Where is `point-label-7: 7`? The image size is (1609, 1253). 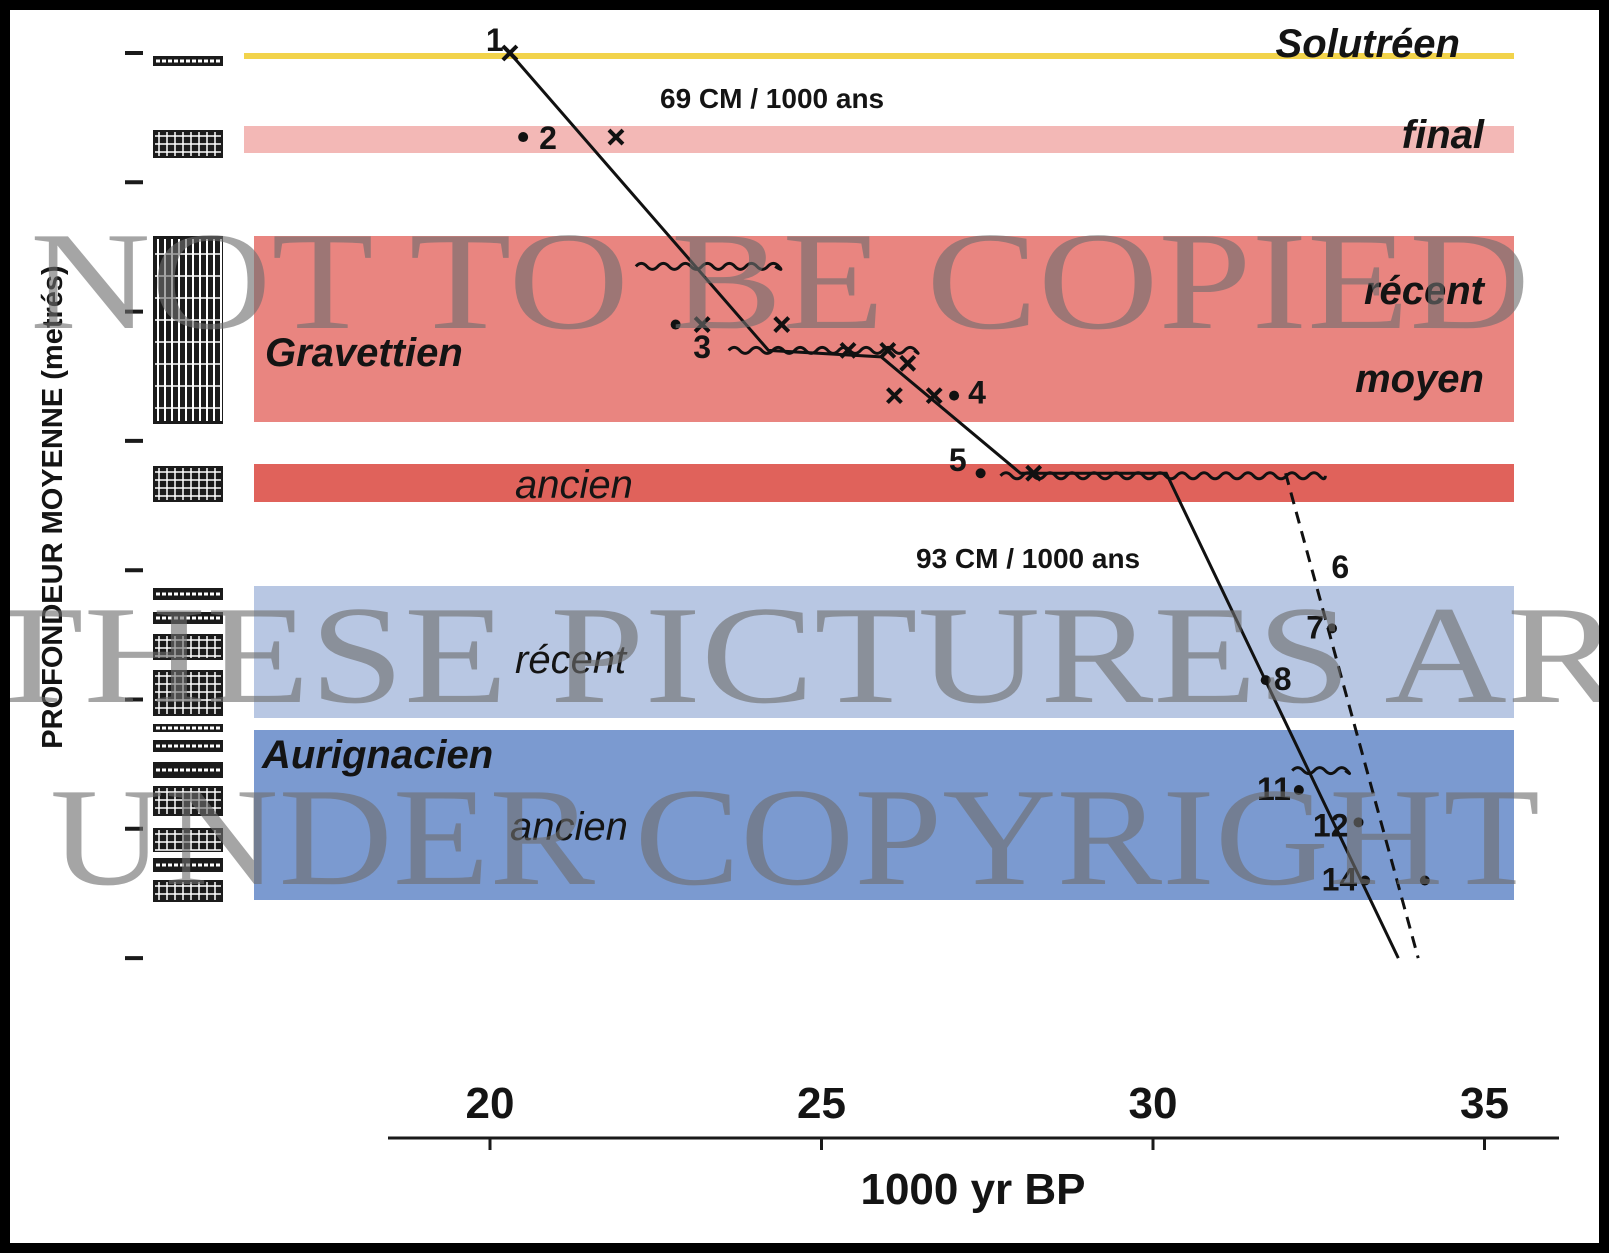 point-label-7: 7 is located at coordinates (1315, 627).